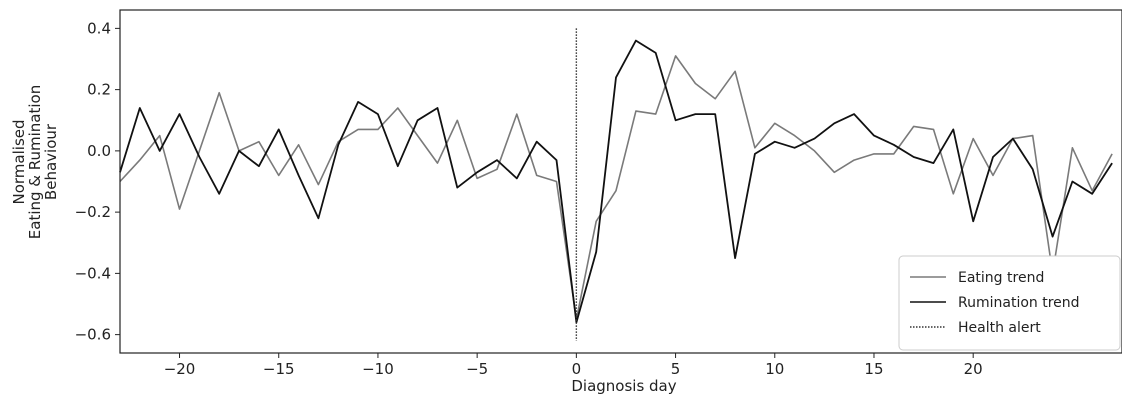  What do you see at coordinates (180, 369) in the screenshot?
I see `x-tick-label: −20` at bounding box center [180, 369].